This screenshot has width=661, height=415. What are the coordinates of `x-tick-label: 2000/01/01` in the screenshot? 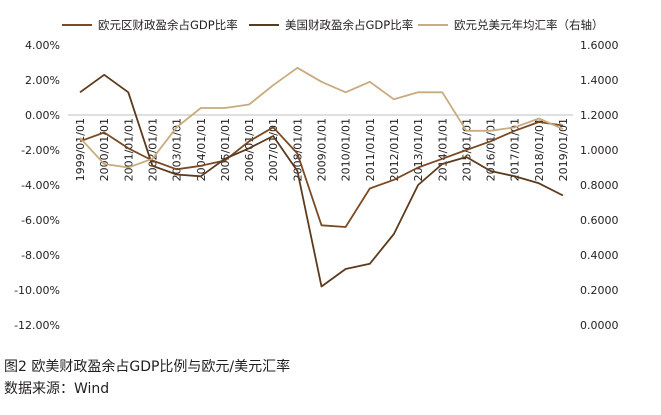 It's located at (104, 149).